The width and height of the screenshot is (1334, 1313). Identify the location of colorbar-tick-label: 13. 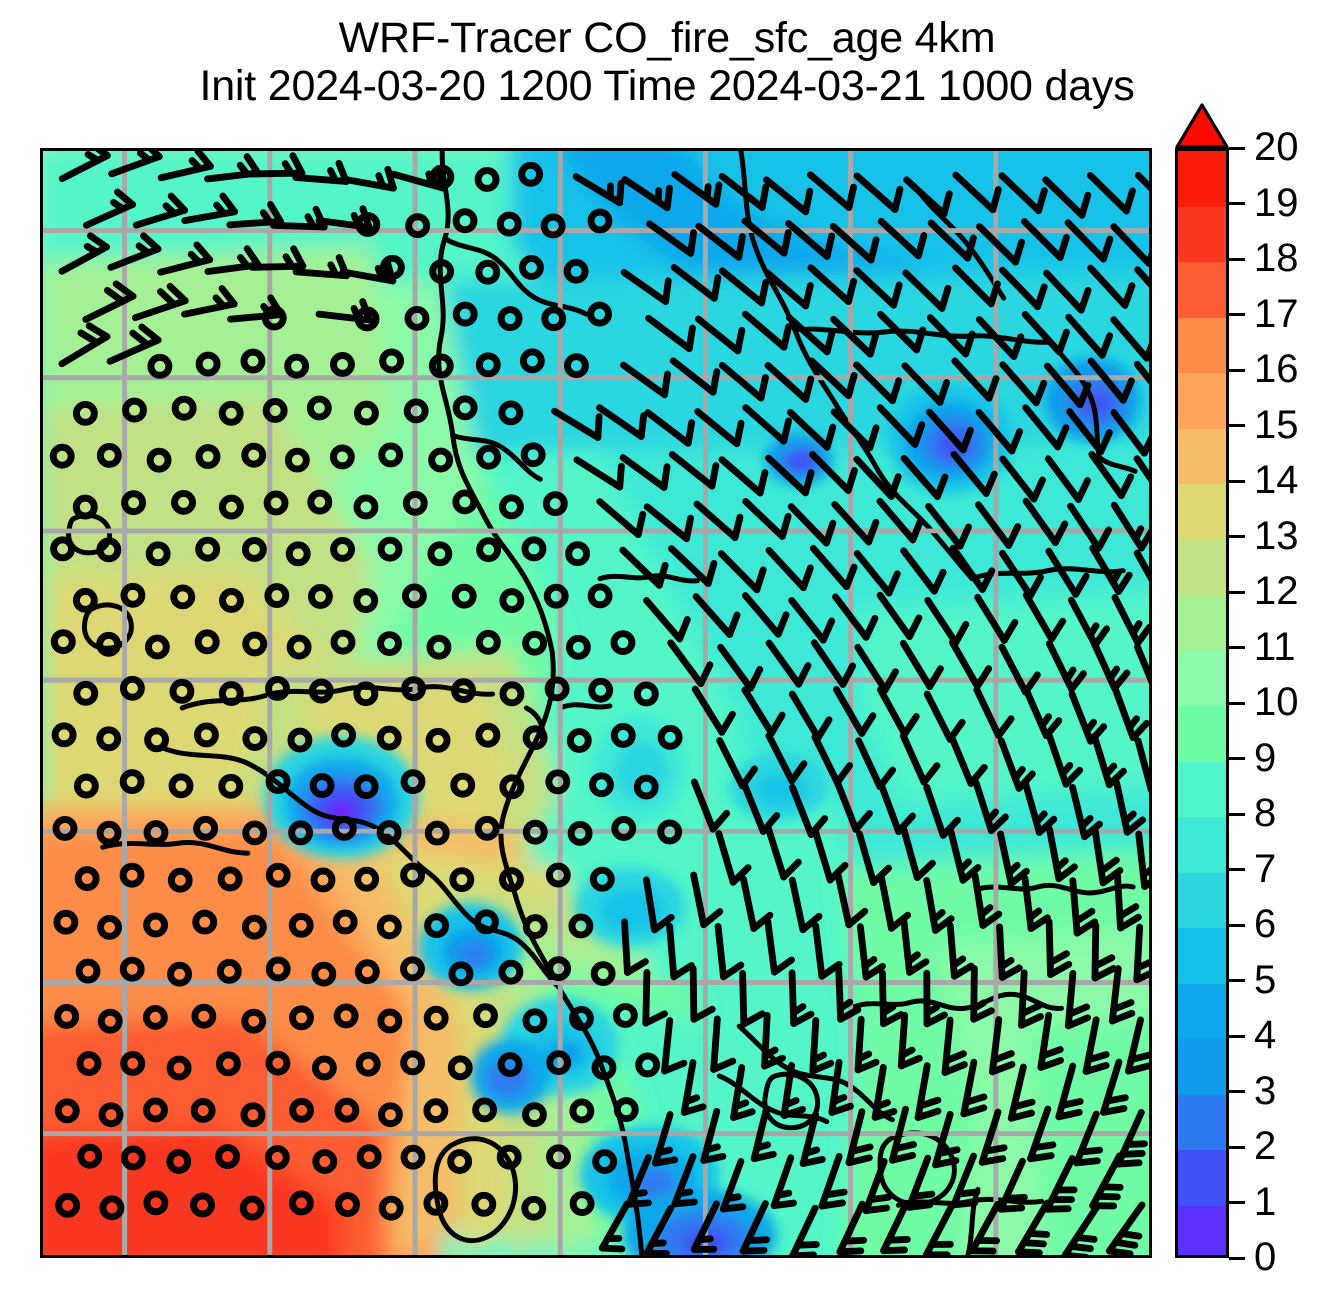
(1276, 535).